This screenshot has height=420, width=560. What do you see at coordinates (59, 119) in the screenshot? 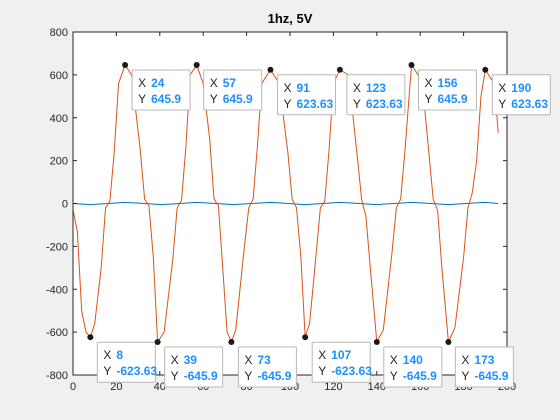
I see `y-tick-label: 400` at bounding box center [59, 119].